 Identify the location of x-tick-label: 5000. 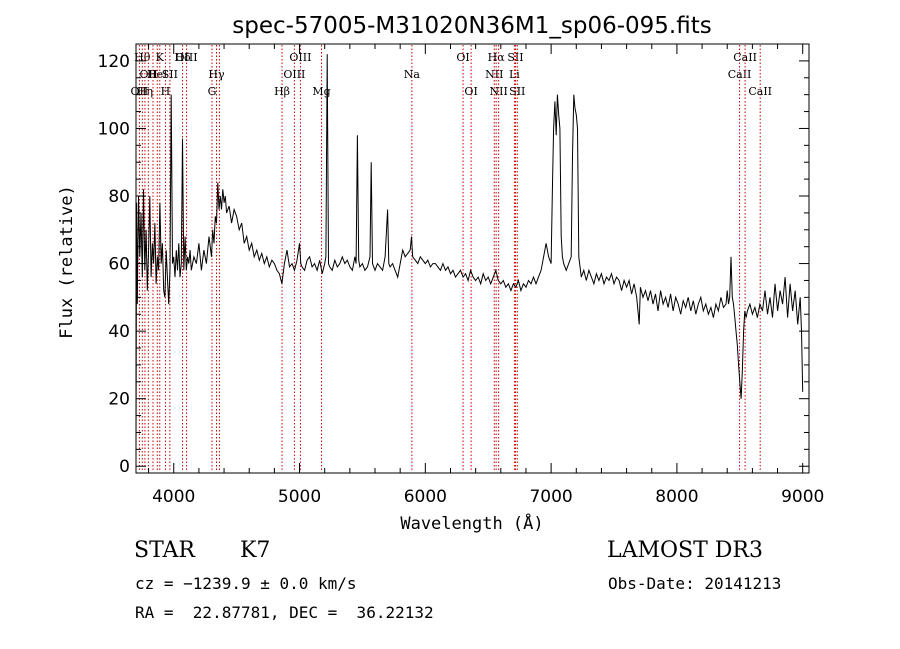
(299, 497).